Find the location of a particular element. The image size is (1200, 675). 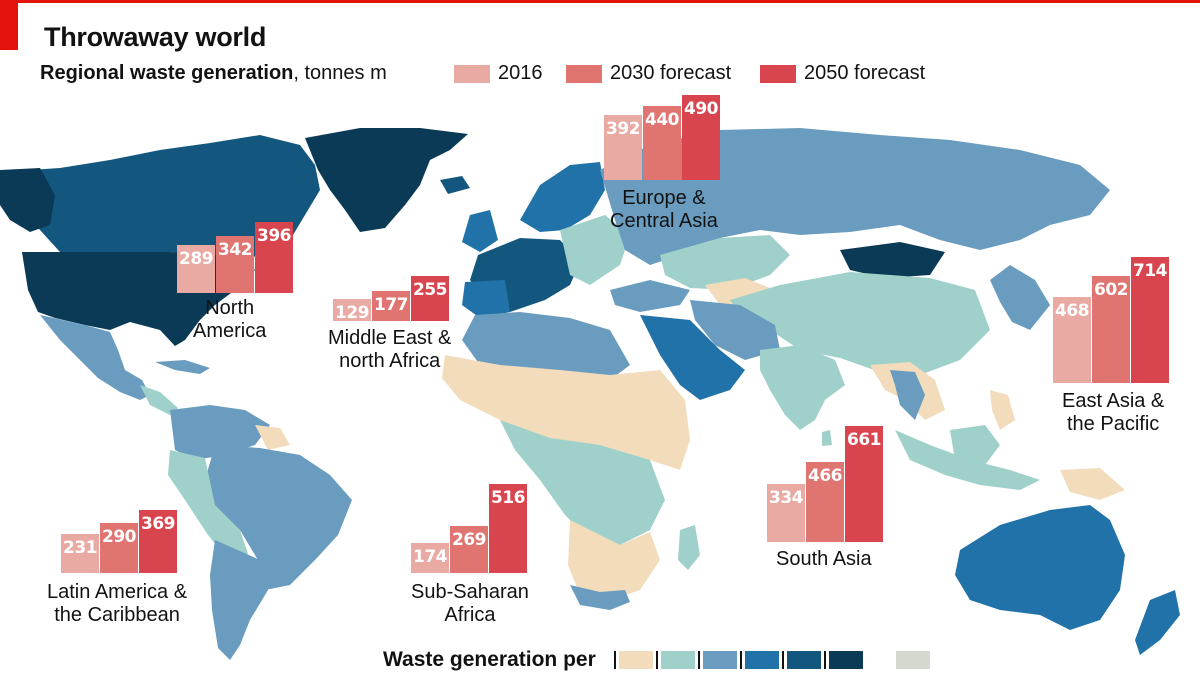

bar-east-asia-2016: 468 is located at coordinates (1072, 340).